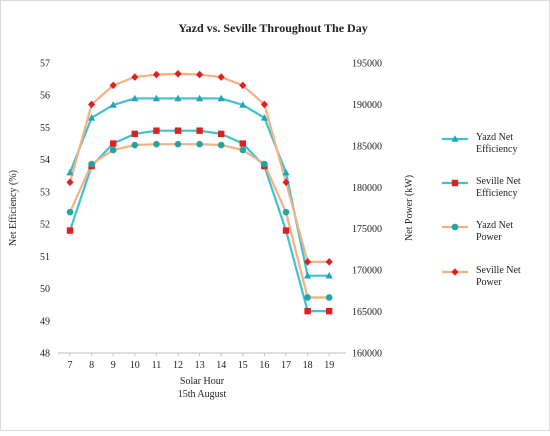 The width and height of the screenshot is (550, 436). What do you see at coordinates (157, 365) in the screenshot?
I see `x-tick-label: 11` at bounding box center [157, 365].